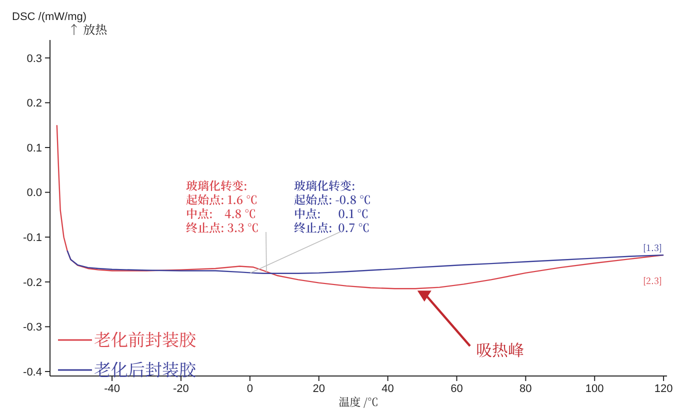 Image resolution: width=680 pixels, height=412 pixels. I want to click on annotation: 玻璃化转变: 起始点: -0.8 ℃ 中点: 0.1 ℃ 终止点: 0.7 ℃, so click(332, 207).